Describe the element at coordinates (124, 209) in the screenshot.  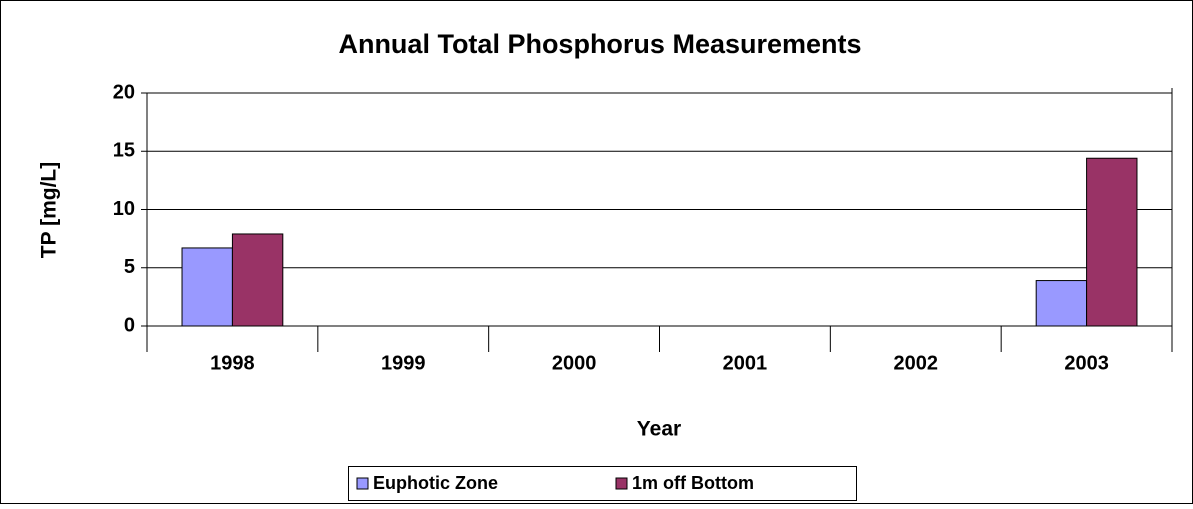
I see `y-tick-label: 10` at that location.